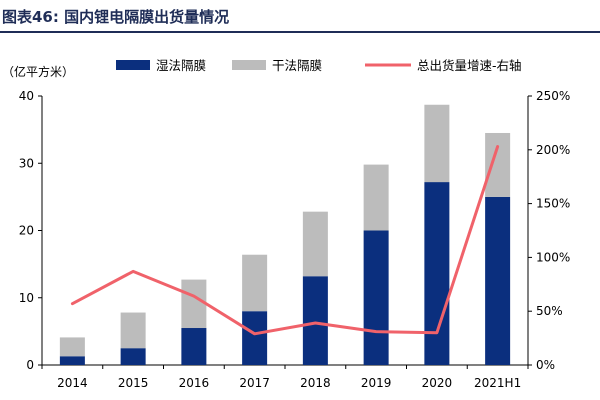 The height and width of the screenshot is (400, 600). What do you see at coordinates (497, 383) in the screenshot?
I see `x-tick-label: 2021H1` at bounding box center [497, 383].